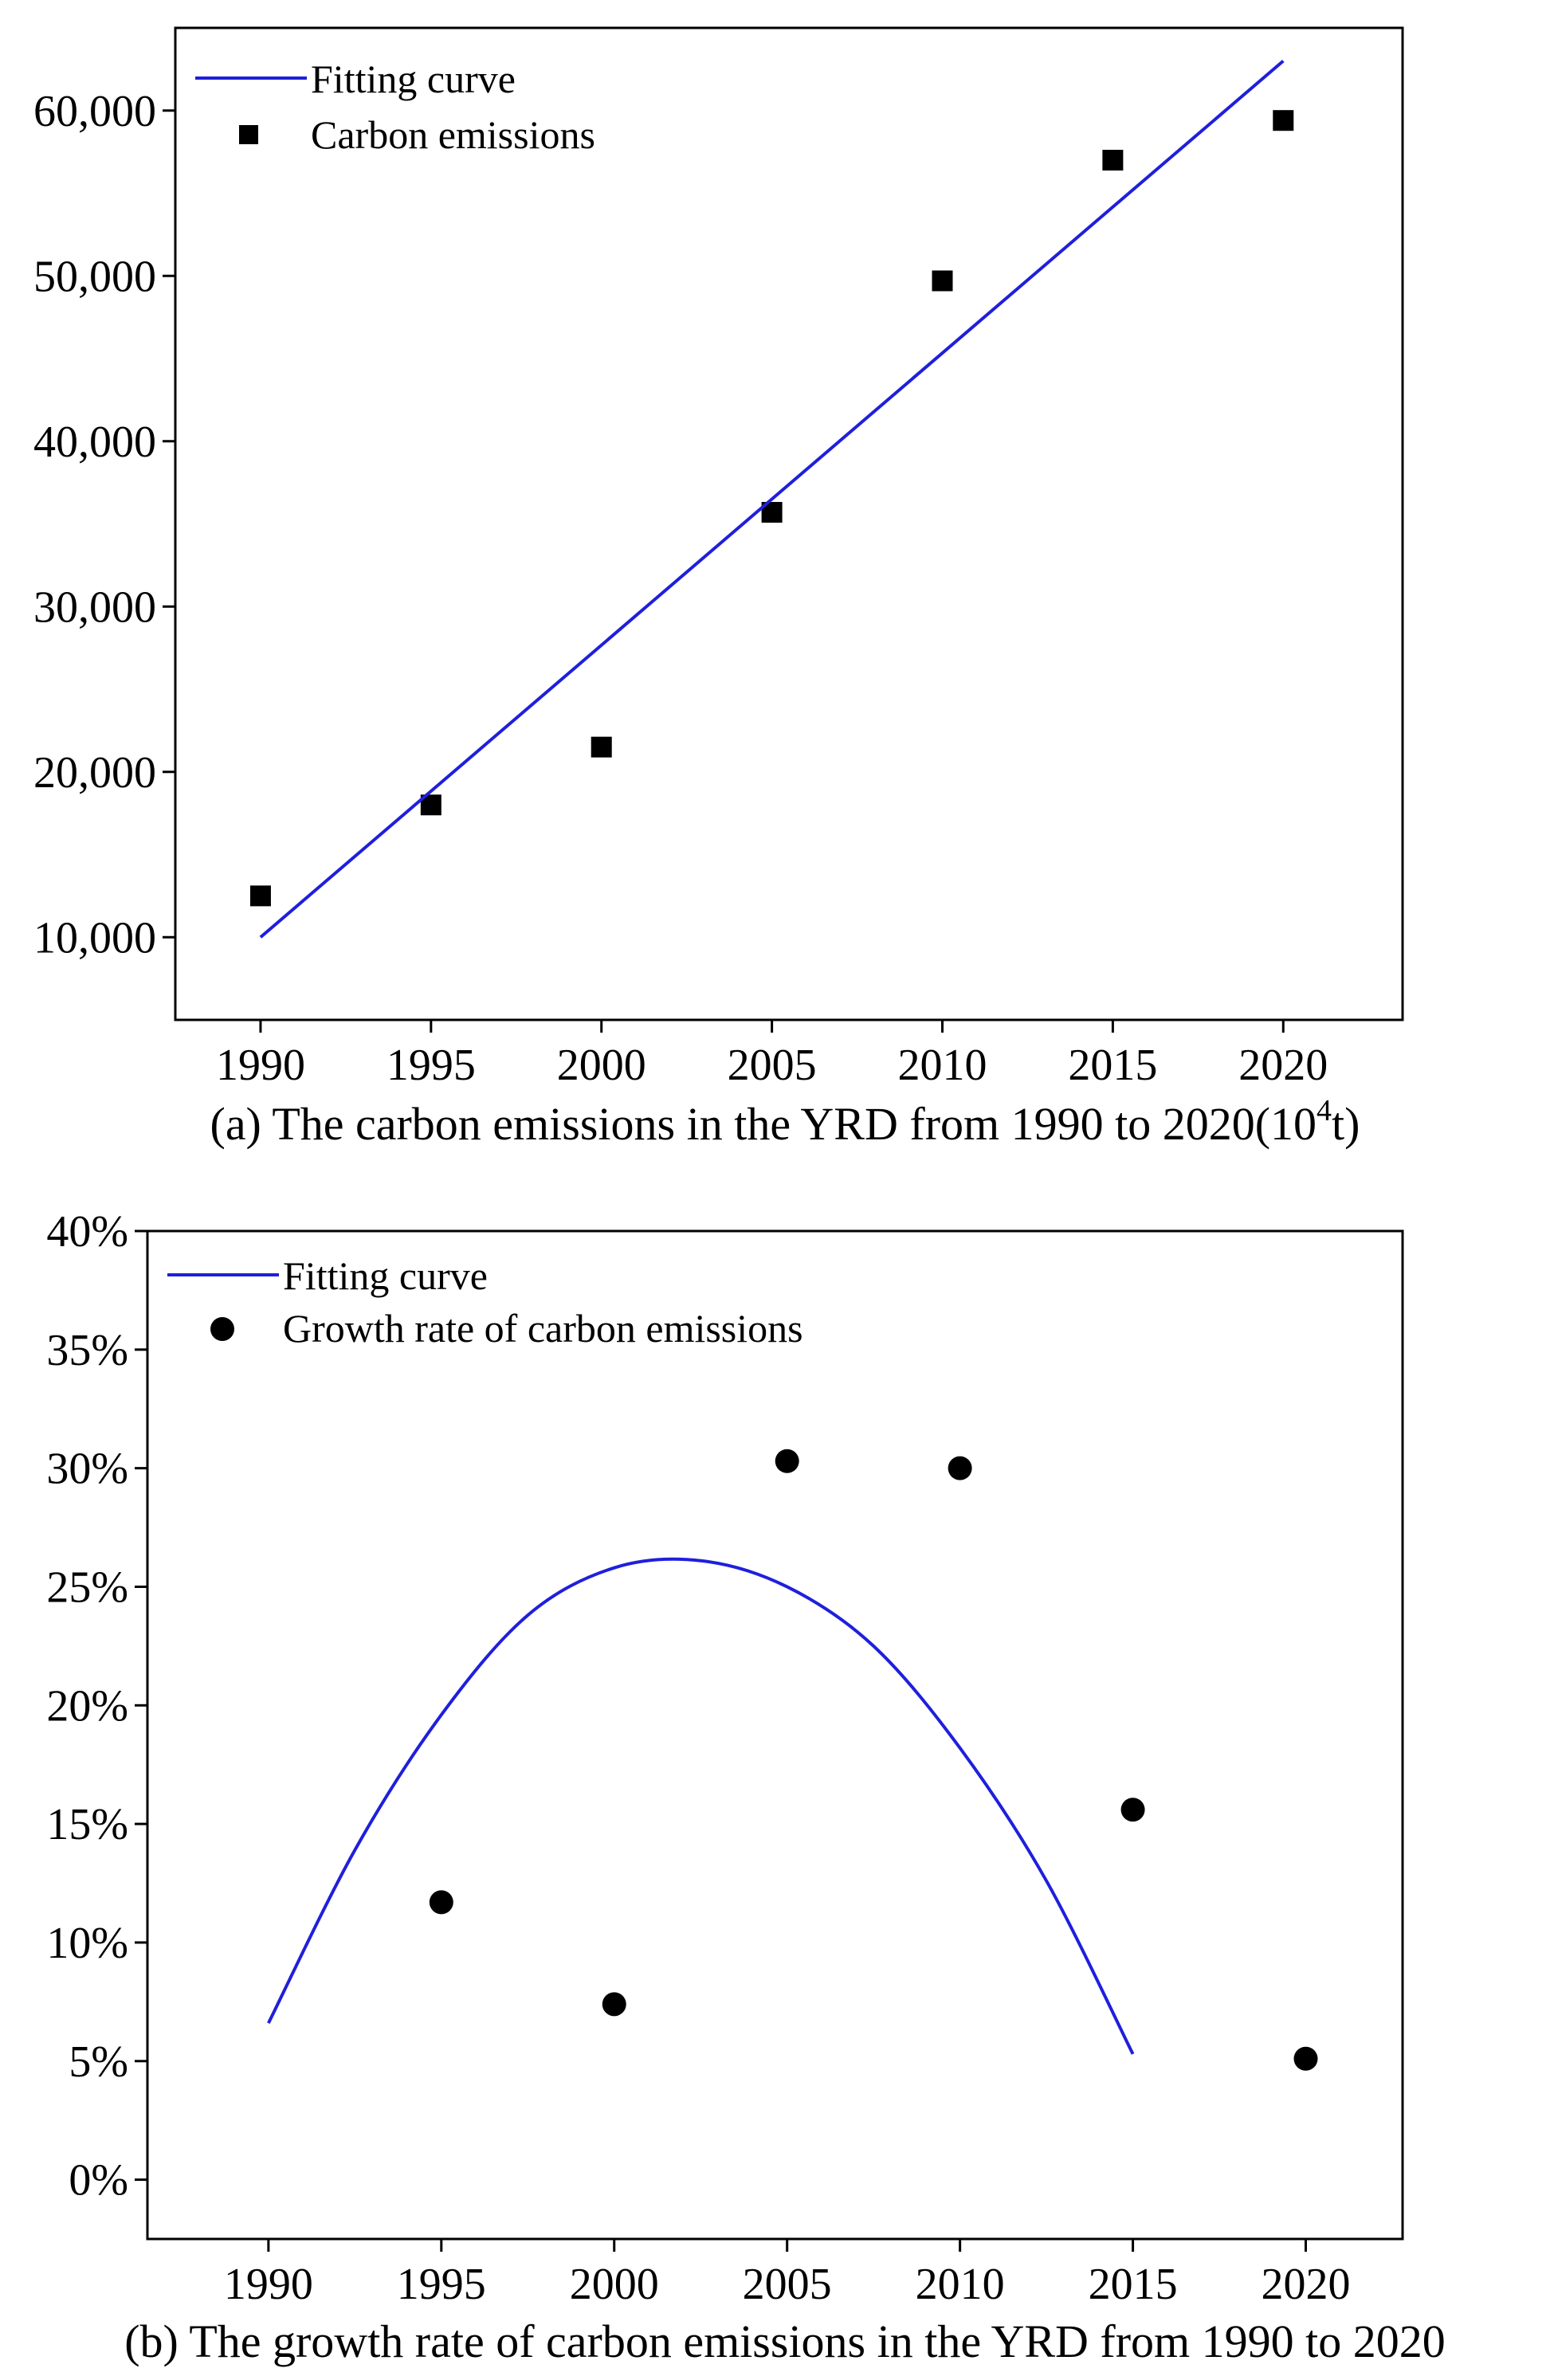 The width and height of the screenshot is (1550, 2380). What do you see at coordinates (248, 134) in the screenshot?
I see `legend-square-swatch` at bounding box center [248, 134].